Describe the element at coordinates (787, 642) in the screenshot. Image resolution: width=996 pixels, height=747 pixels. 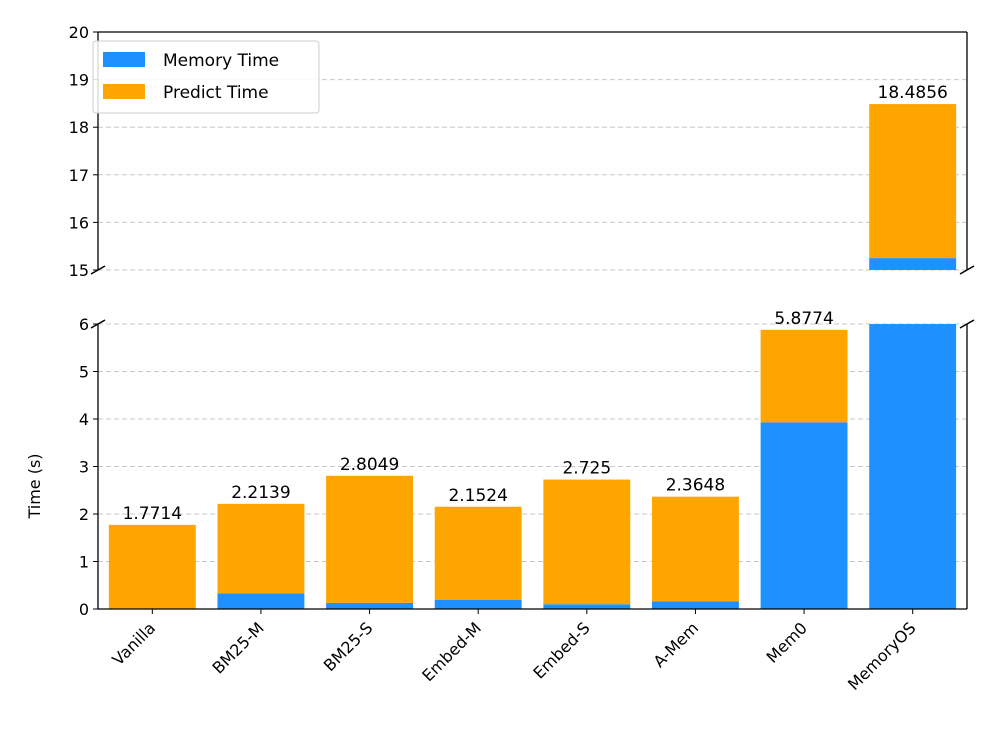
I see `x-tick-label: Mem0` at that location.